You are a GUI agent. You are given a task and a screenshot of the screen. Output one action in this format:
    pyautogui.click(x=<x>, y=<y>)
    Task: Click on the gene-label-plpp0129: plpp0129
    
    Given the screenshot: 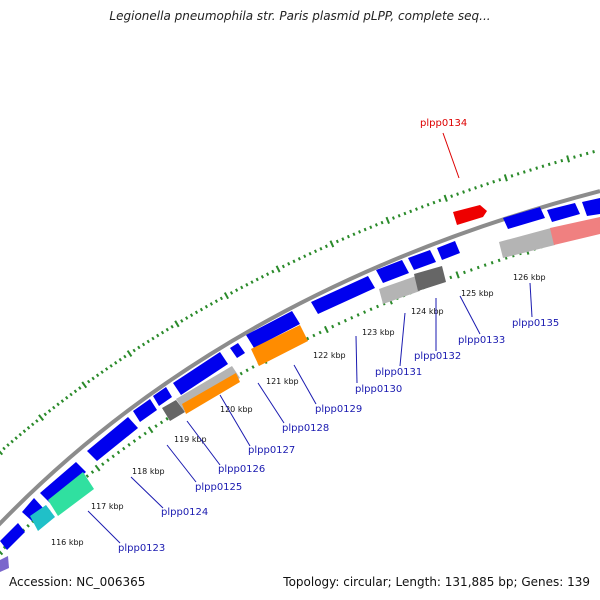 What is the action you would take?
    pyautogui.click(x=338, y=409)
    